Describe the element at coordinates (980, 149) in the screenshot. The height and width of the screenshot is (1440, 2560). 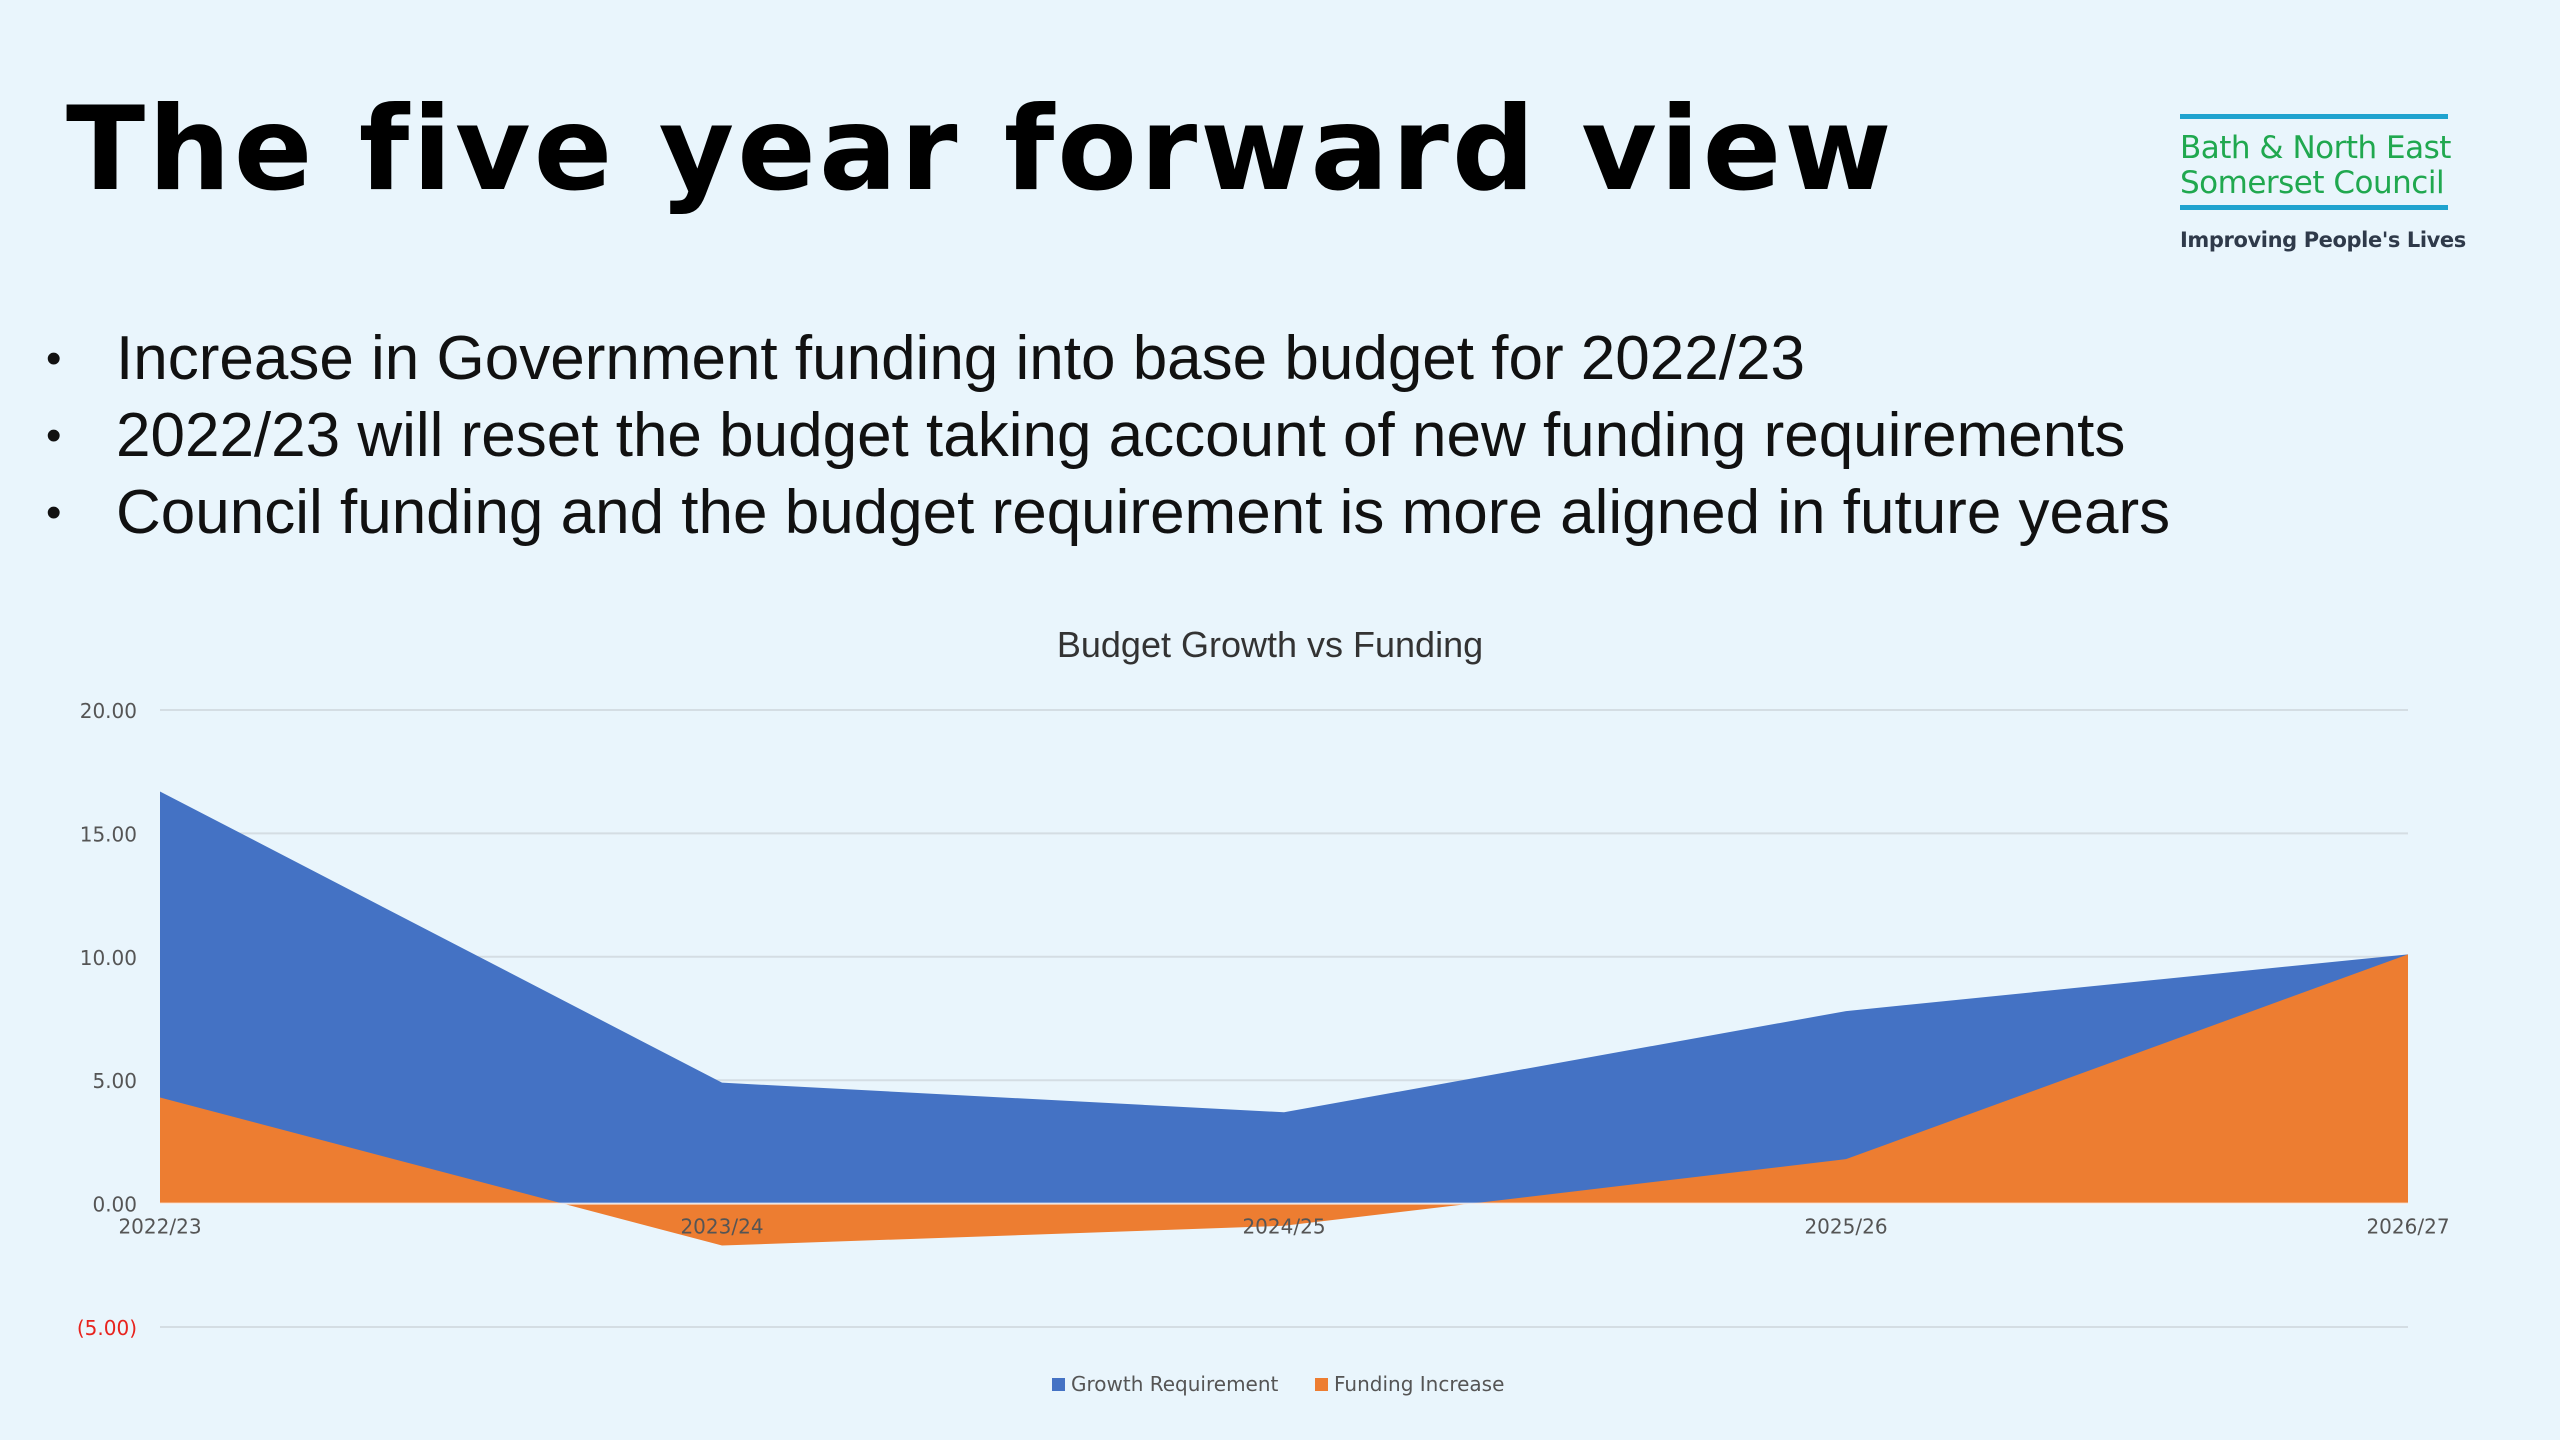
I see `slide-title: The five year forward view` at that location.